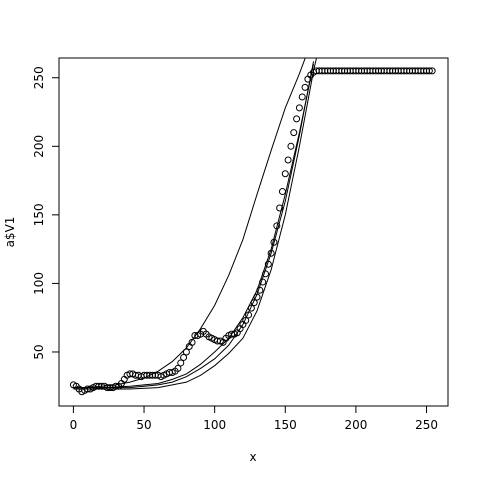 This screenshot has width=480, height=484. What do you see at coordinates (39, 214) in the screenshot?
I see `y-tick-label: 150` at bounding box center [39, 214].